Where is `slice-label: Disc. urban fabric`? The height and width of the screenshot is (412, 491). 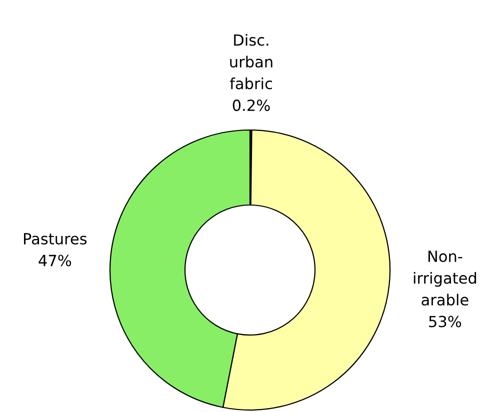
slice-label: Disc. urban fabric is located at coordinates (251, 62).